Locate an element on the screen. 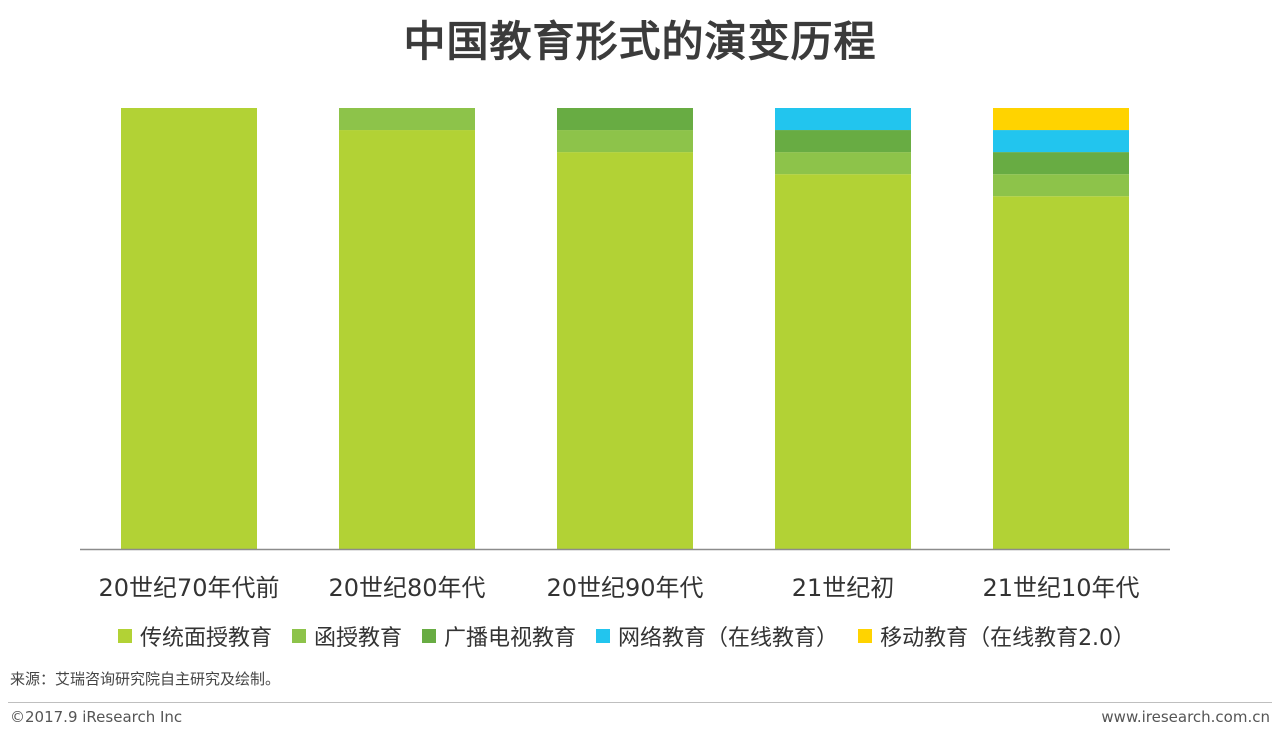  legend-label: 移动教育（在线教育2.0） is located at coordinates (1008, 638).